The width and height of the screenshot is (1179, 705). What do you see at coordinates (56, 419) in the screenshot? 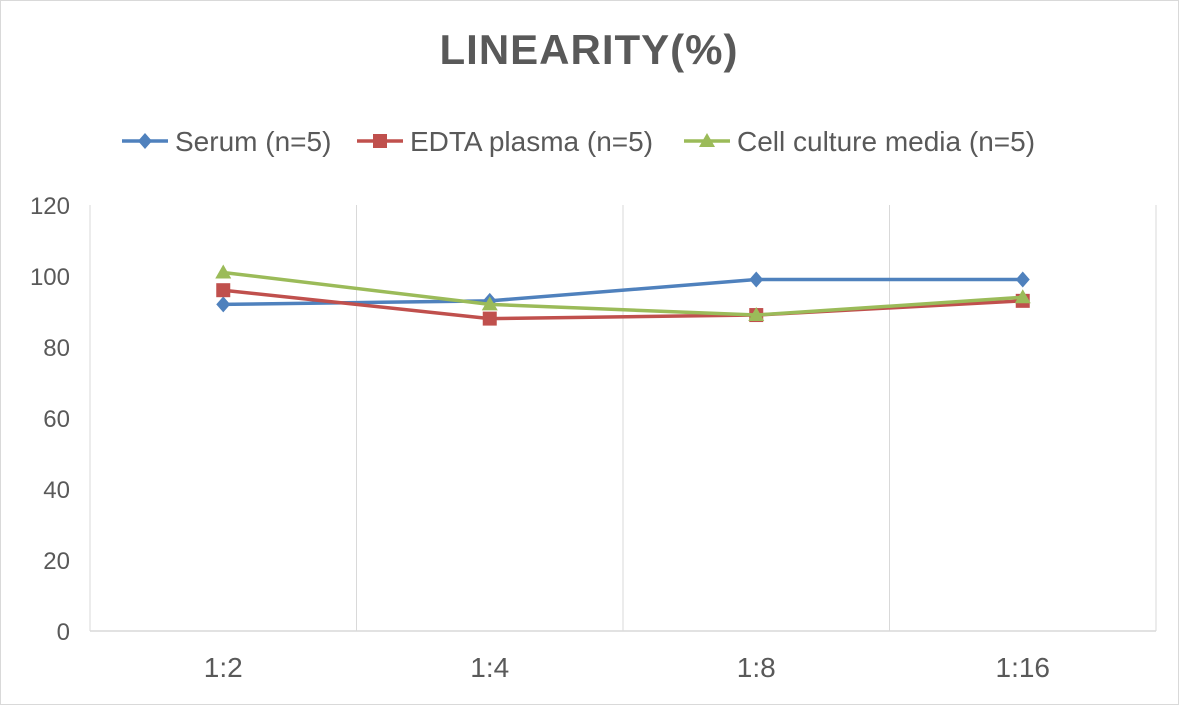
I see `y-tick-label: 60` at bounding box center [56, 419].